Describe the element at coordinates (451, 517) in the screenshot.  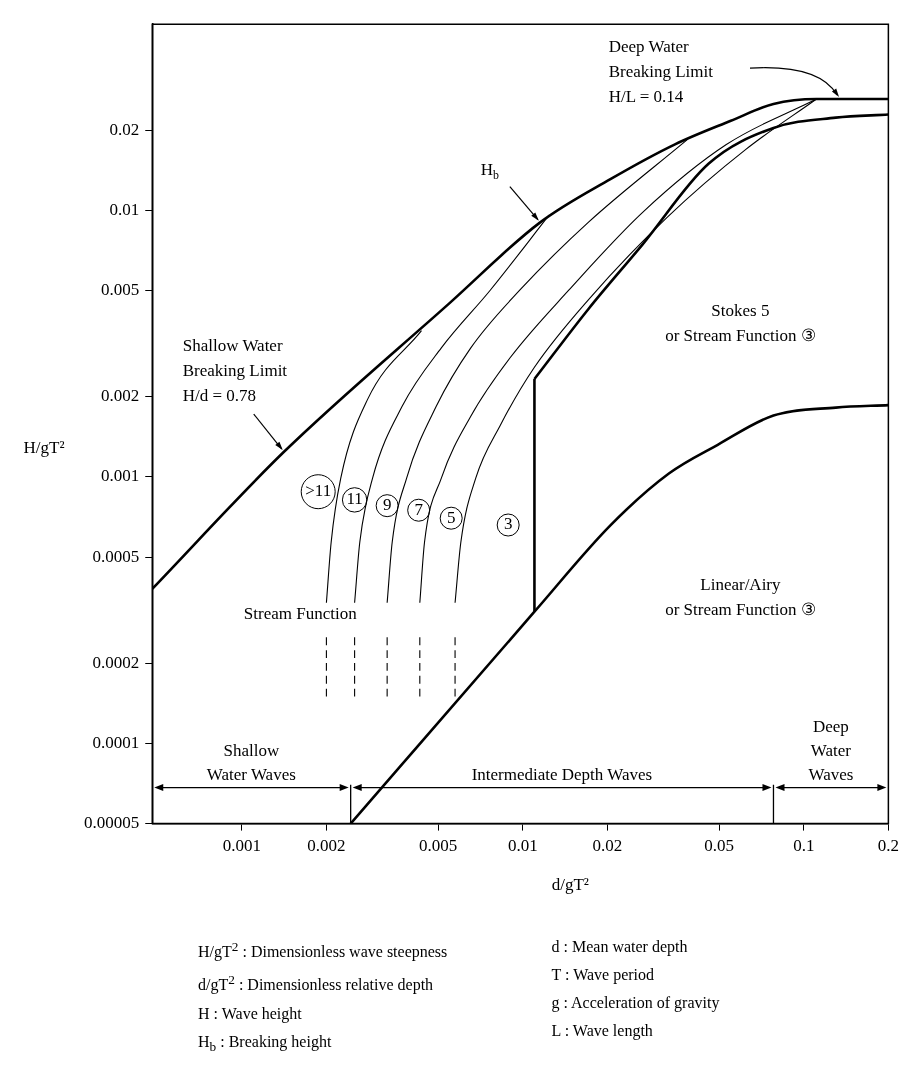
I see `annotation: 5` at that location.